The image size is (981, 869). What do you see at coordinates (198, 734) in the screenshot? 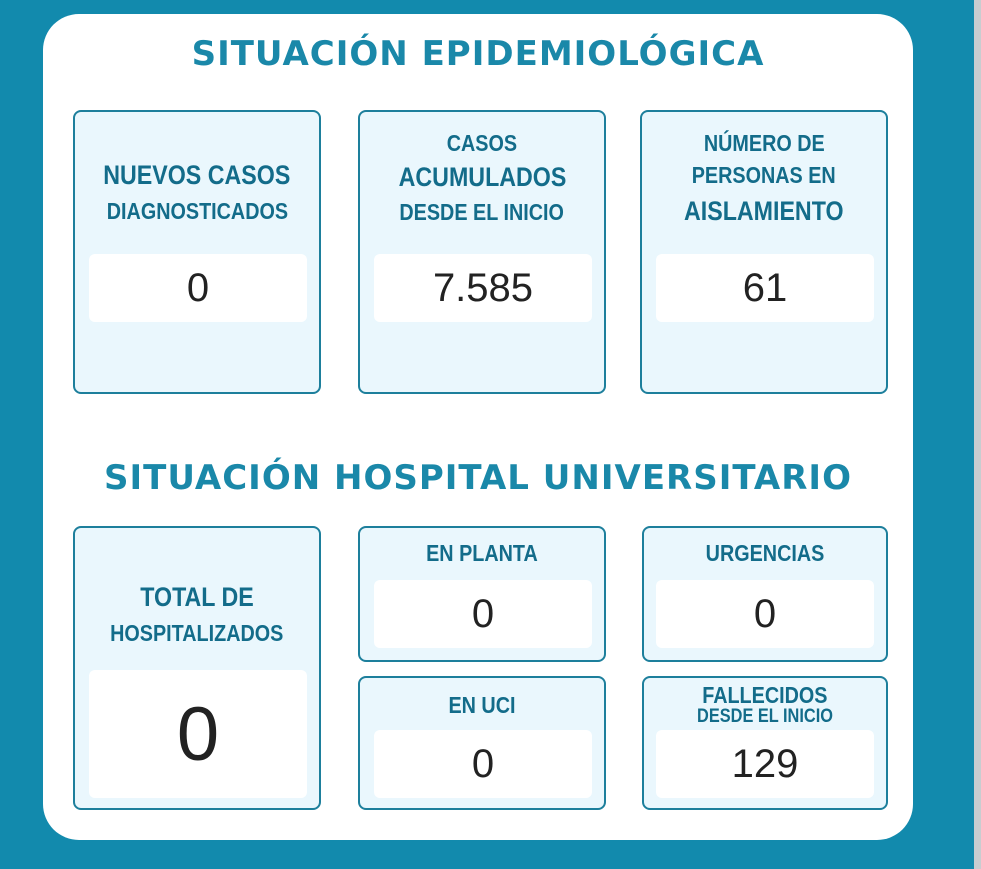
I see `value-total-hospitalizados: 0` at bounding box center [198, 734].